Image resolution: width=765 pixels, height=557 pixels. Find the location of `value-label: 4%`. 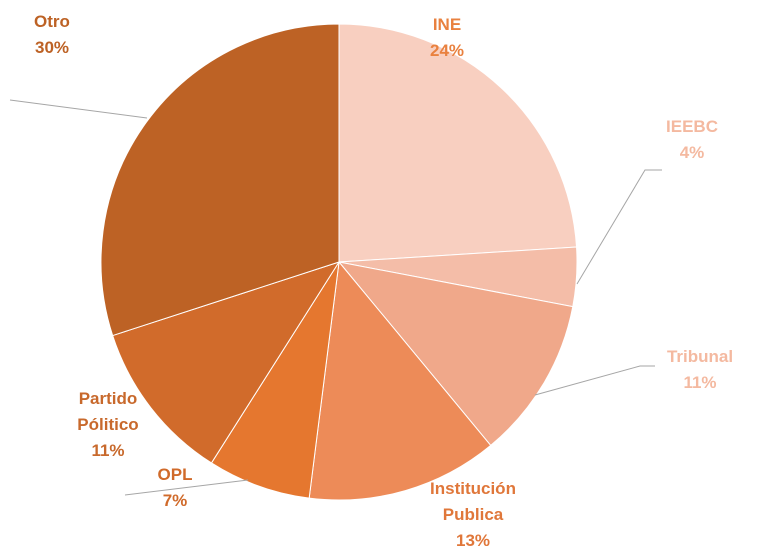

value-label: 4% is located at coordinates (692, 152).